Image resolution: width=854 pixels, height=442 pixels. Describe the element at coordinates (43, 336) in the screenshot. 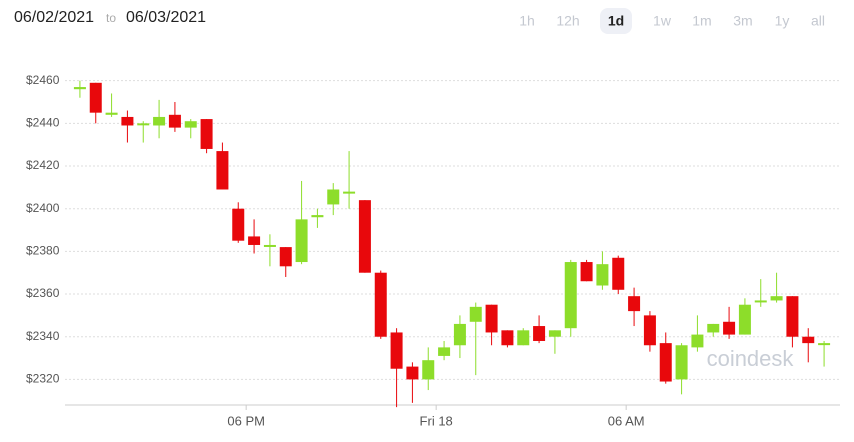

I see `y-tick-label: $2340` at that location.